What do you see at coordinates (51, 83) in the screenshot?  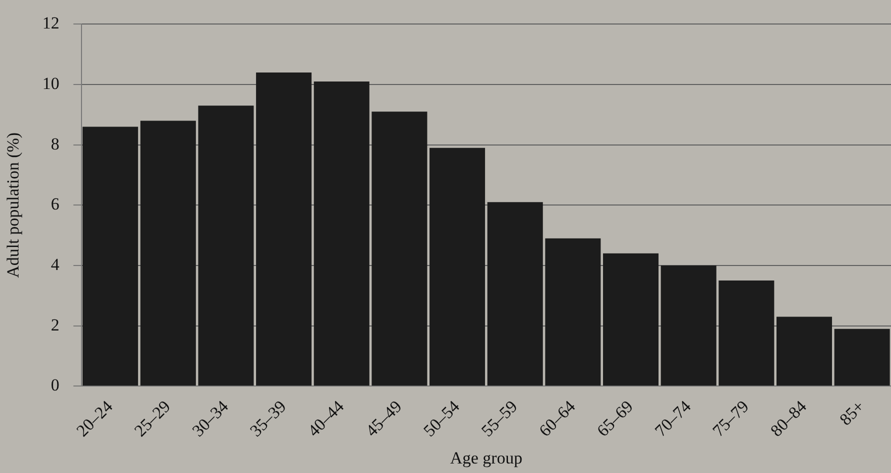 I see `y-tick-label: 10` at bounding box center [51, 83].